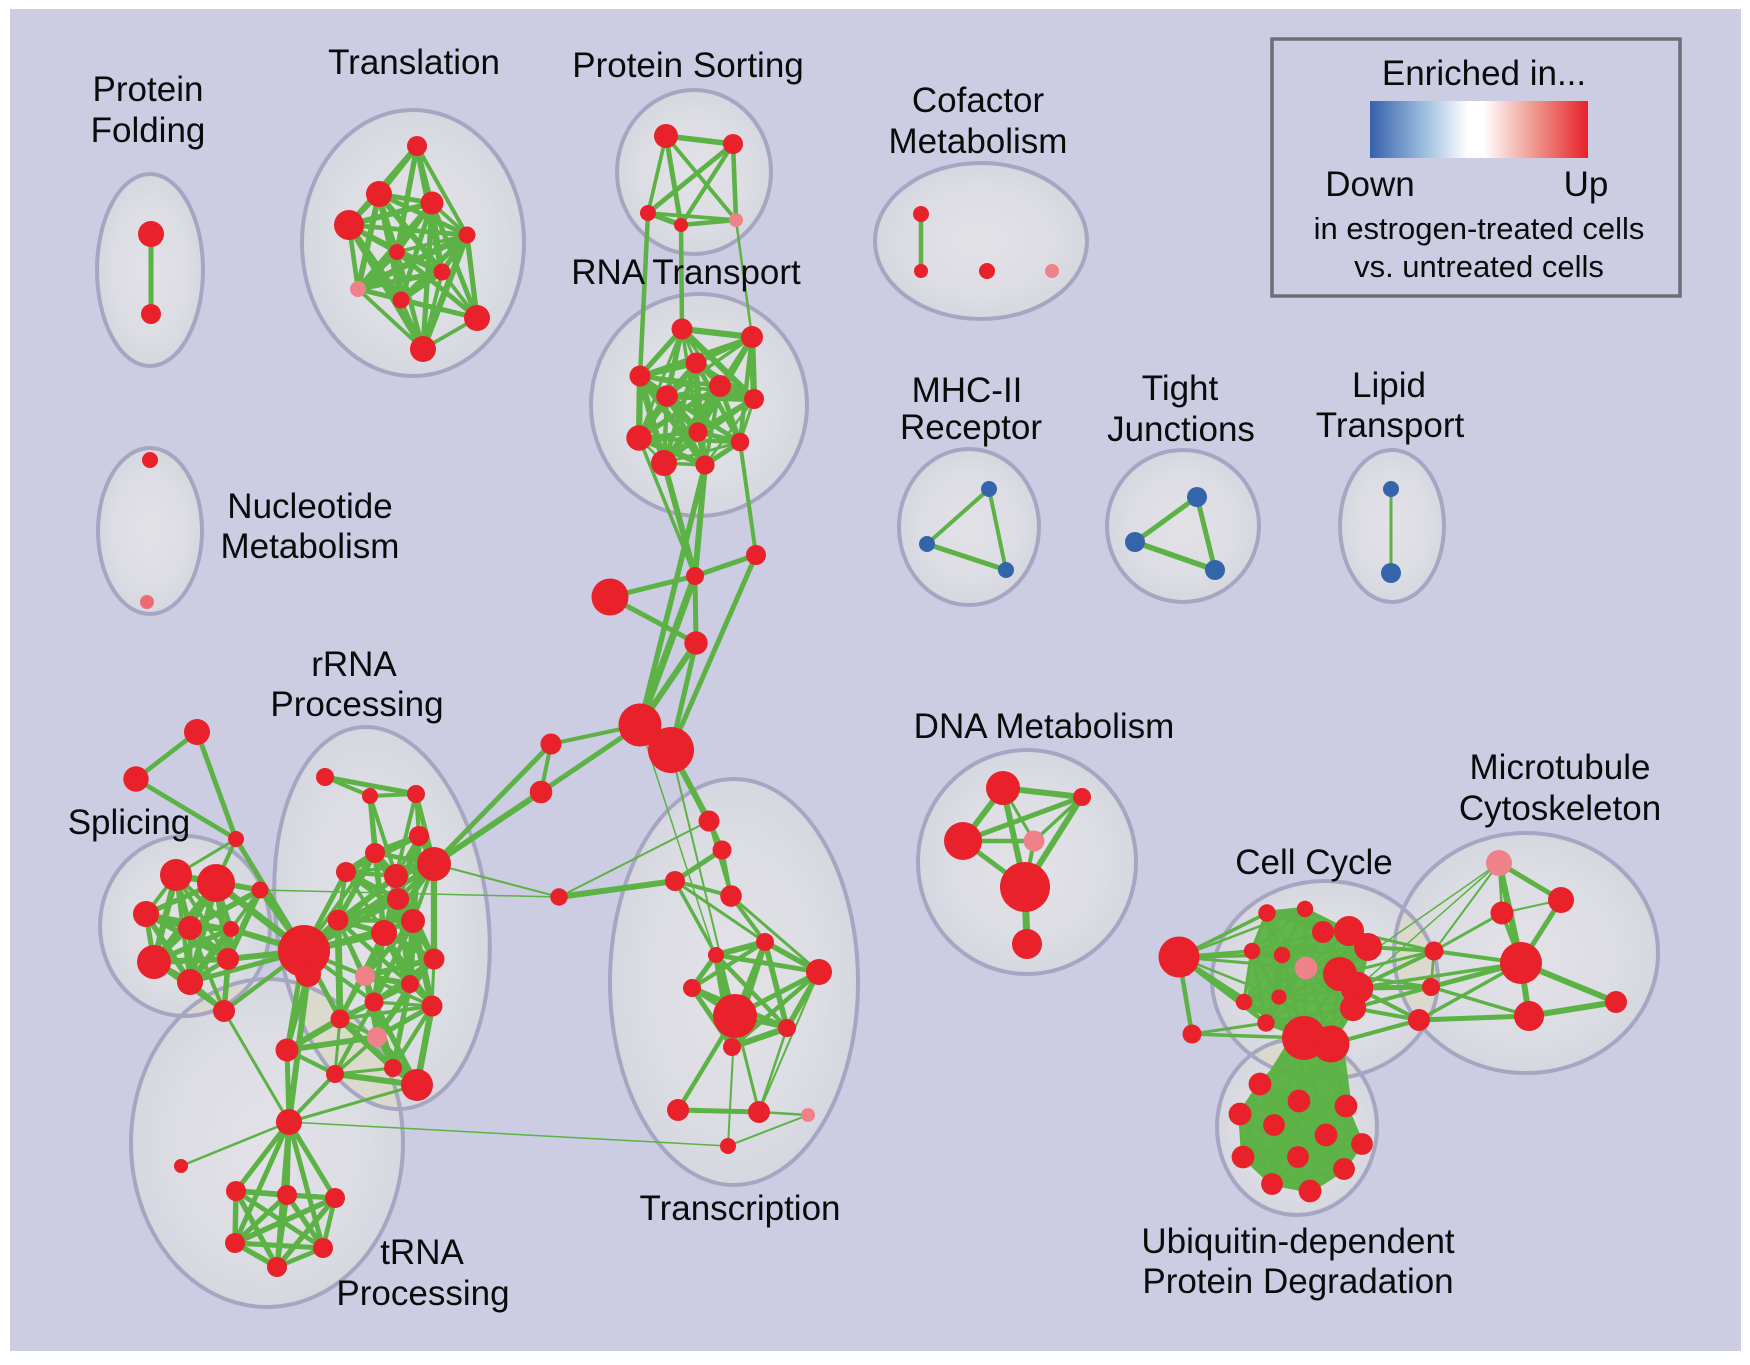 The height and width of the screenshot is (1365, 1750). What do you see at coordinates (309, 506) in the screenshot?
I see `svg-text: Nucleotide` at bounding box center [309, 506].